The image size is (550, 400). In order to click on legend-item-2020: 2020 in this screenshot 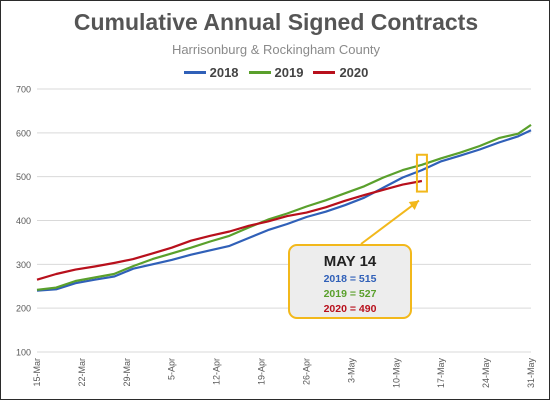, I will do `click(340, 72)`.